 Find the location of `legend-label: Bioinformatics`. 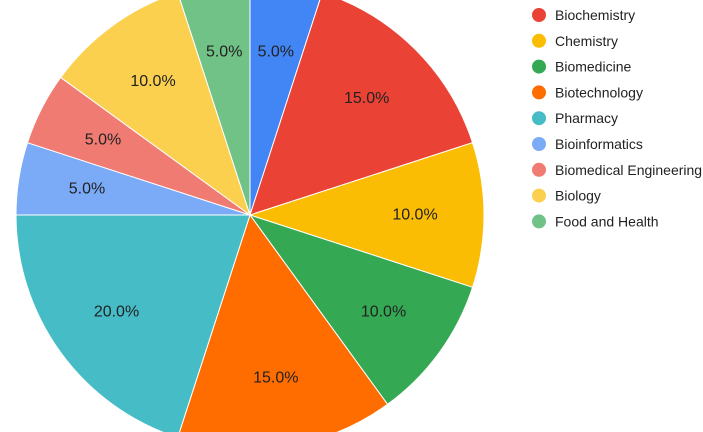

legend-label: Bioinformatics is located at coordinates (599, 144).